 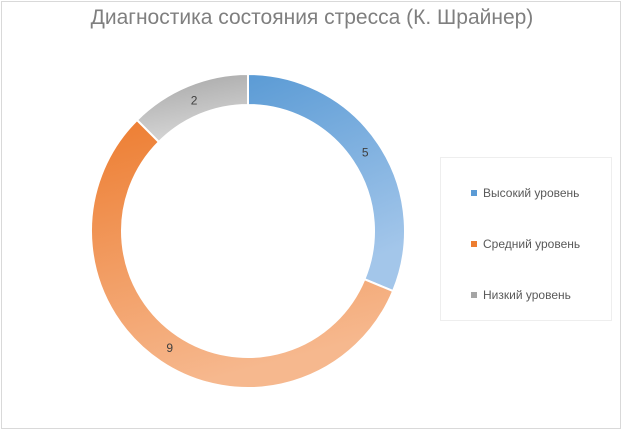 I want to click on legend-item-medium: Средний уровень, so click(x=525, y=244).